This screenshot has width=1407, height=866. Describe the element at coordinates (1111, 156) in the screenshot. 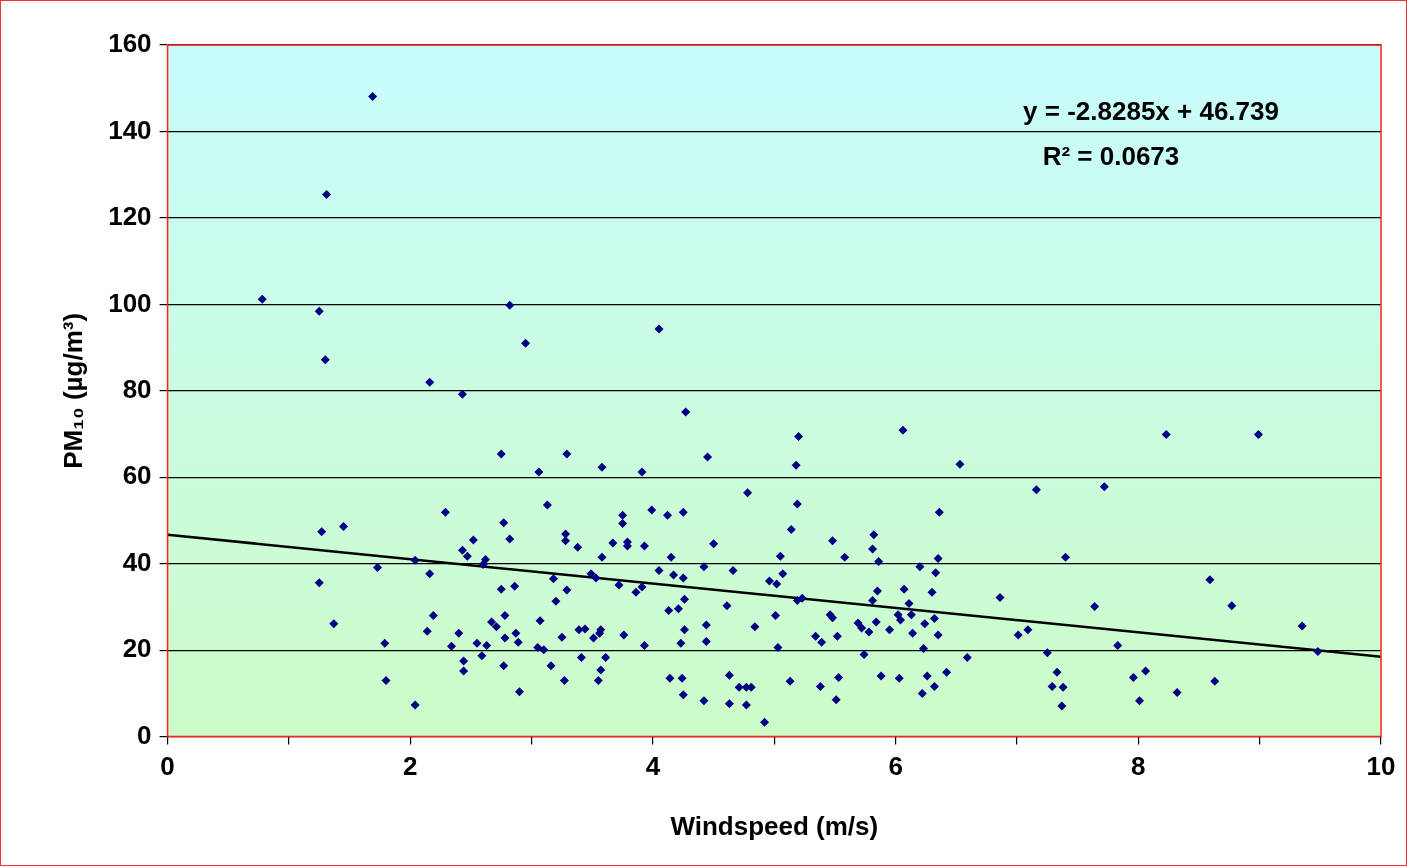

I see `annotation: R² = 0.0673` at that location.